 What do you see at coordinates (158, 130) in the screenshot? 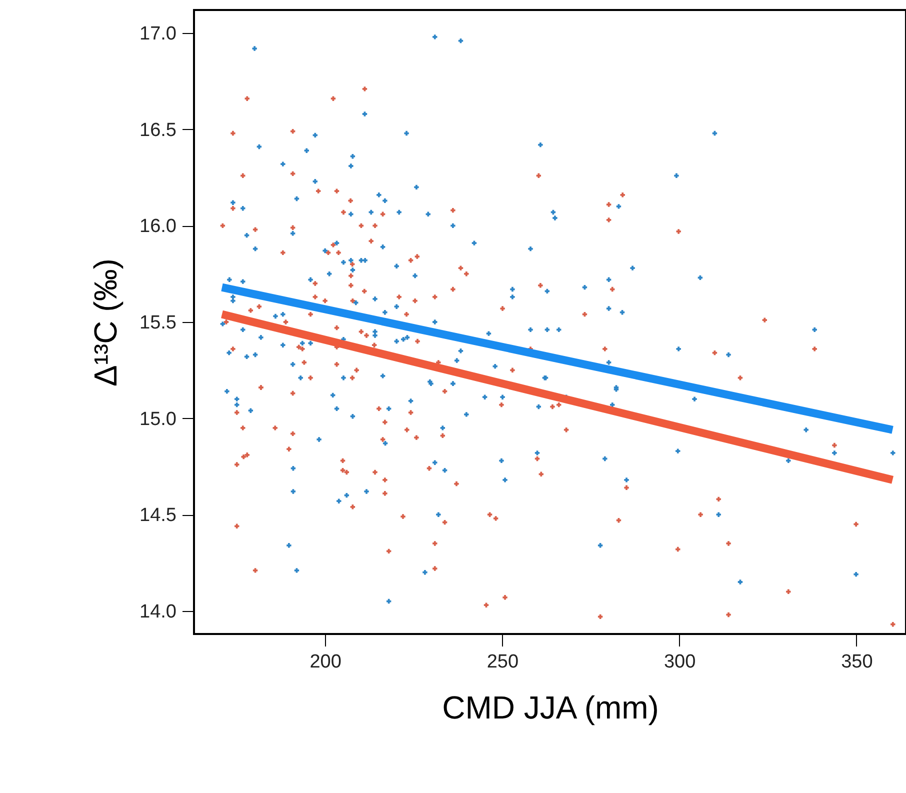
I see `y-tick-label: 16.5` at bounding box center [158, 130].